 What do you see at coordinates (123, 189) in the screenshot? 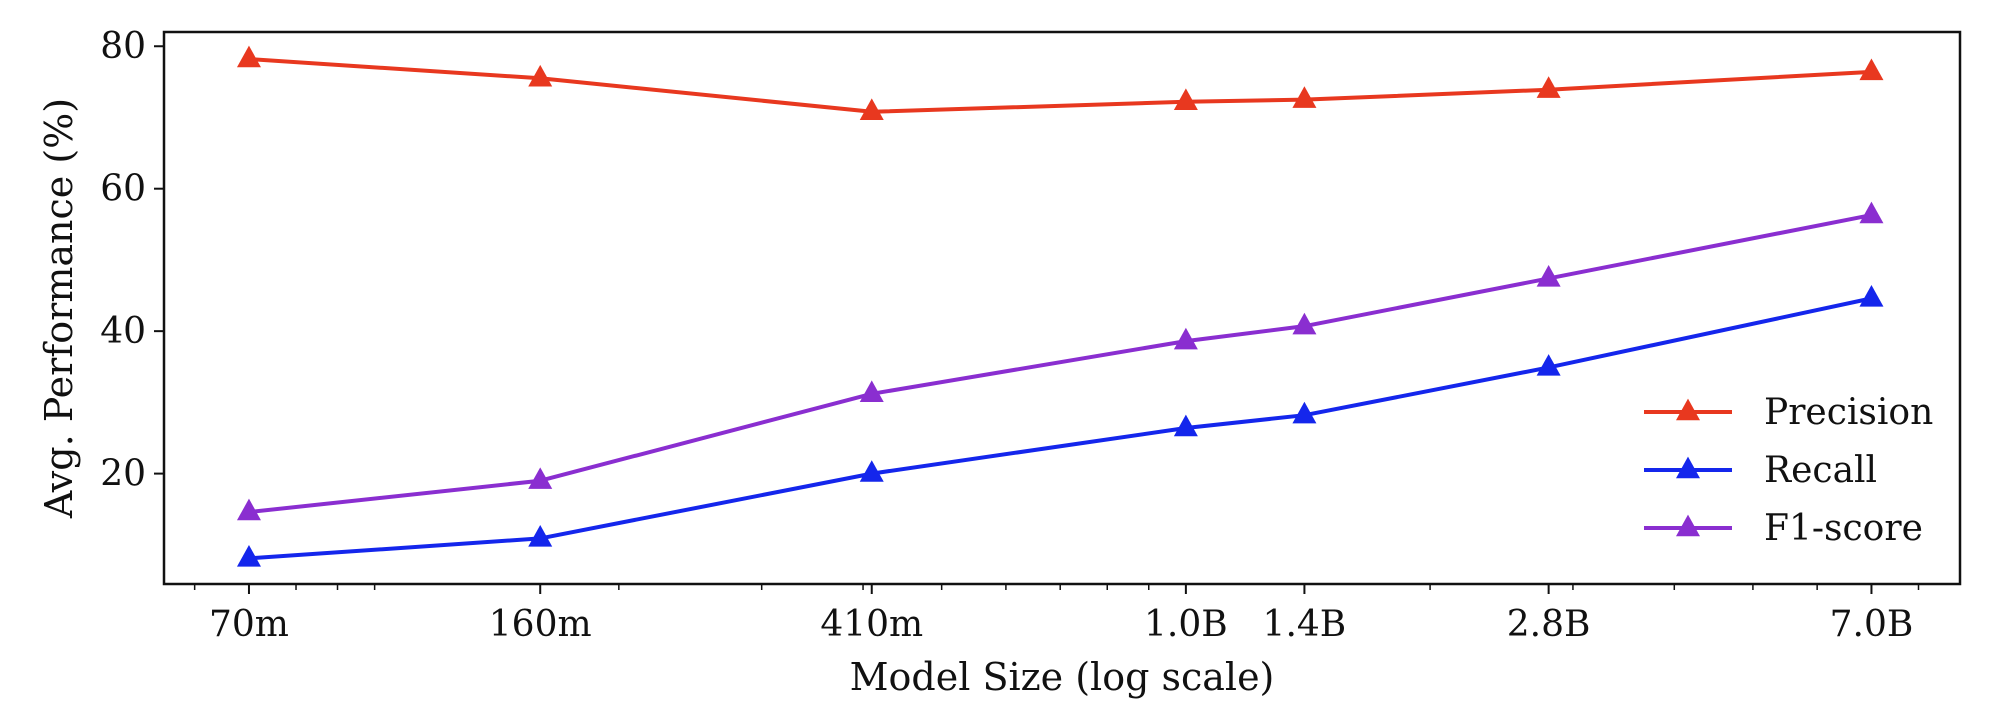
I see `y-tick-label: 60` at bounding box center [123, 189].